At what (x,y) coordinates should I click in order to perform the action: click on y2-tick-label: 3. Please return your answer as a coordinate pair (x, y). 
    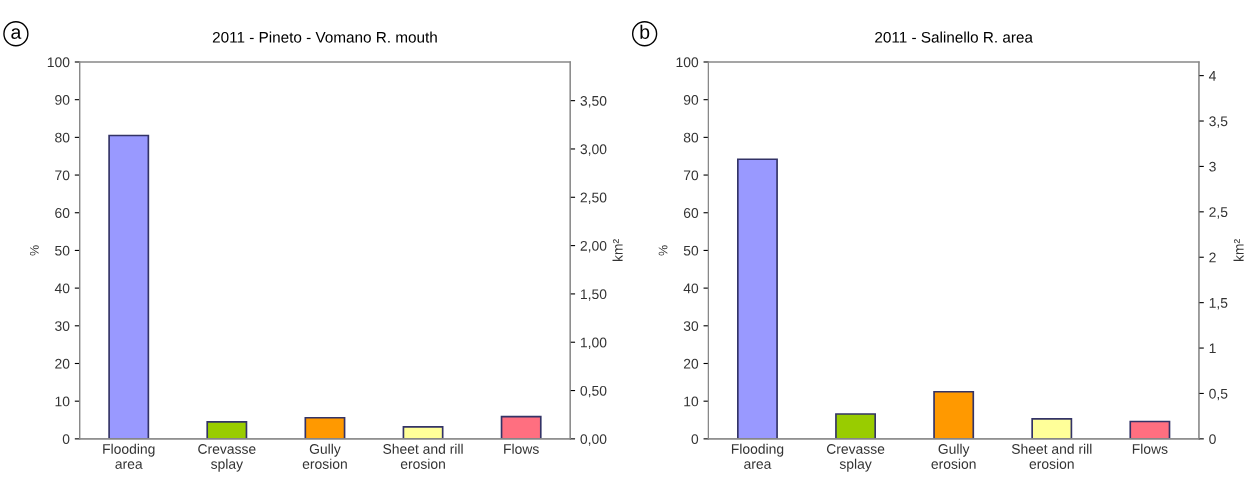
    Looking at the image, I should click on (1212, 166).